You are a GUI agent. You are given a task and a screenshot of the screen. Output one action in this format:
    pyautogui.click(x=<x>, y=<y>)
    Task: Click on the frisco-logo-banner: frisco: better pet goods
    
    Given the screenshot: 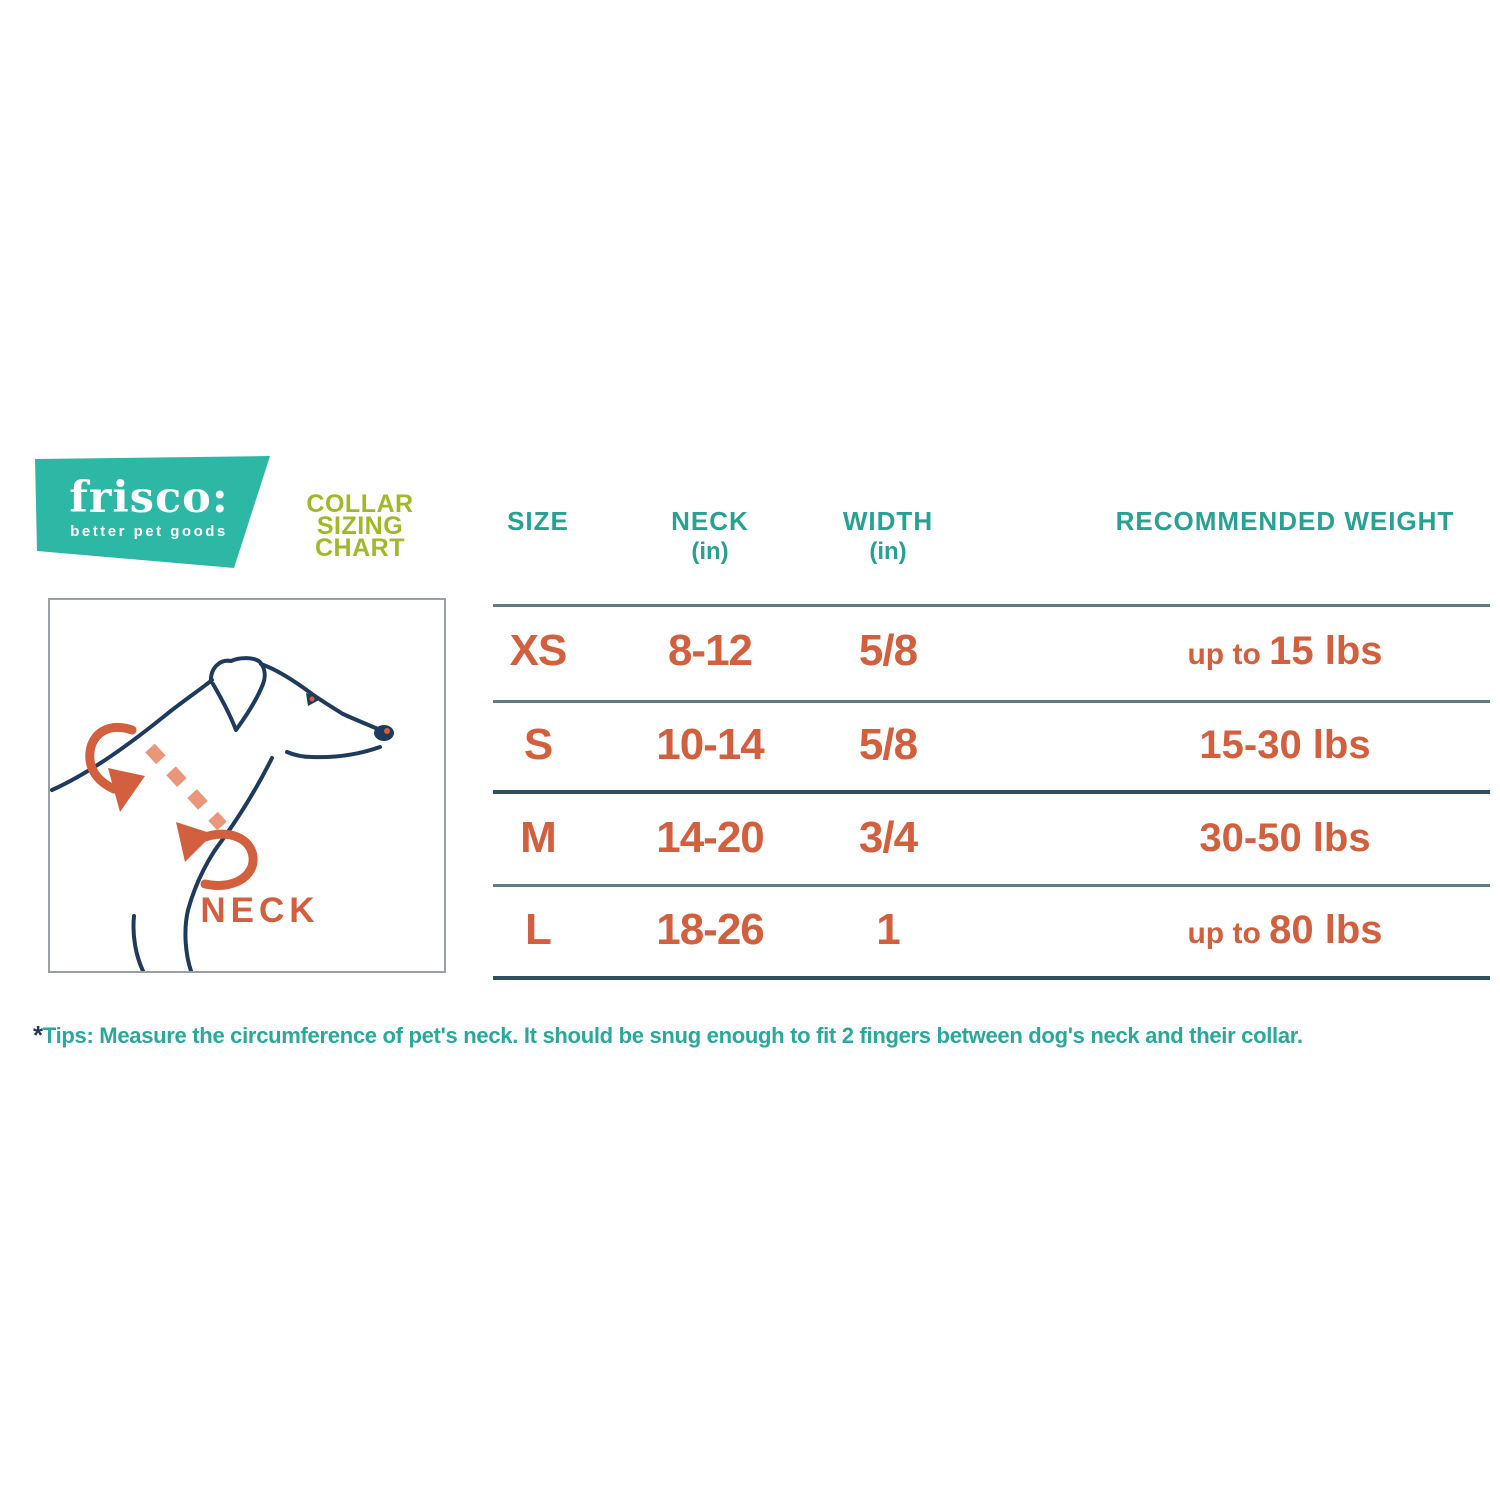 What is the action you would take?
    pyautogui.click(x=152, y=512)
    